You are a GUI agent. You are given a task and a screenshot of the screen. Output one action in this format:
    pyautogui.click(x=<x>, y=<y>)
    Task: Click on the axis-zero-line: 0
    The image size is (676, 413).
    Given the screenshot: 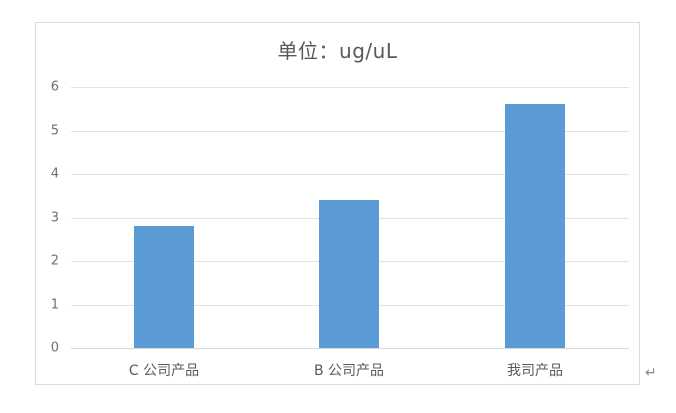 What is the action you would take?
    pyautogui.click(x=340, y=348)
    